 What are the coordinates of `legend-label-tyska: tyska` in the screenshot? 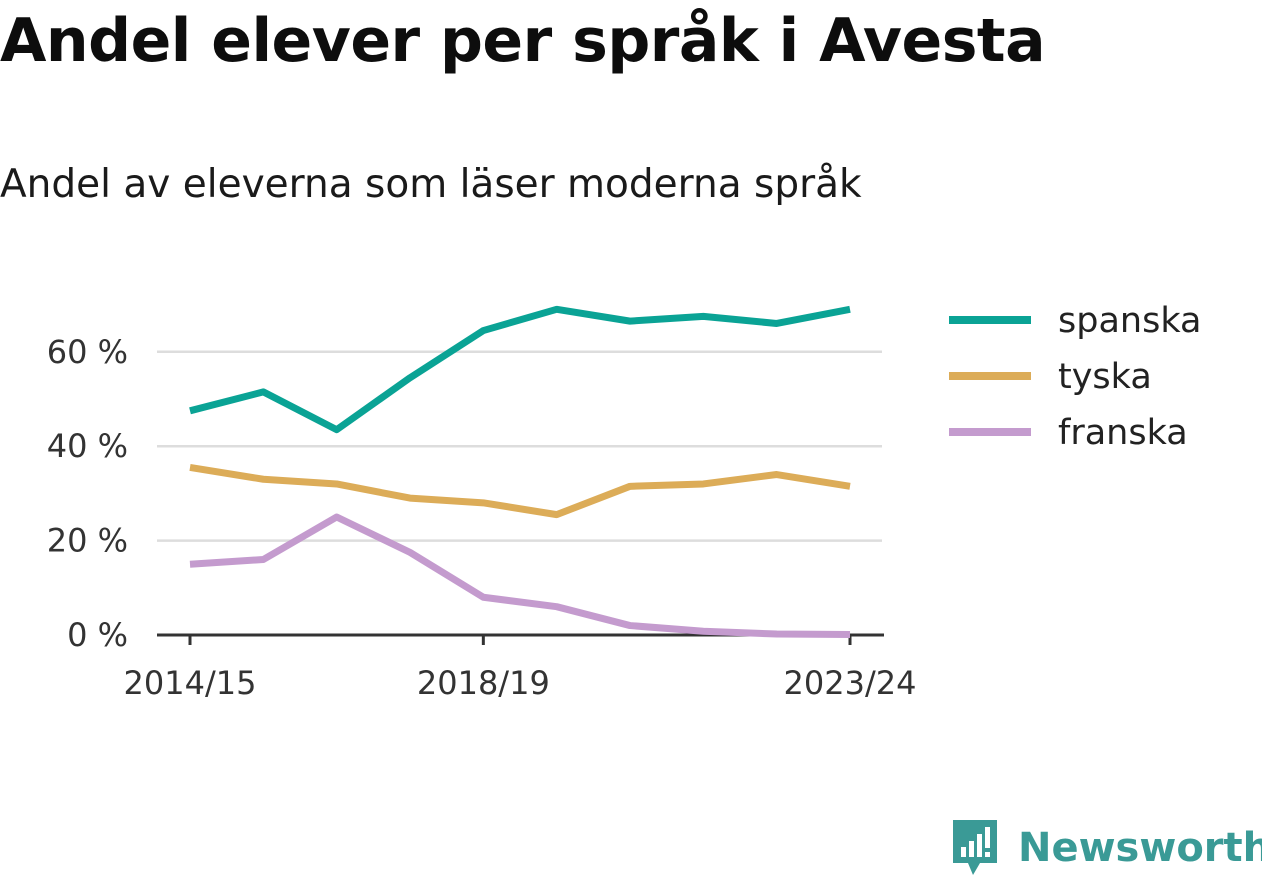 It's located at (1105, 377).